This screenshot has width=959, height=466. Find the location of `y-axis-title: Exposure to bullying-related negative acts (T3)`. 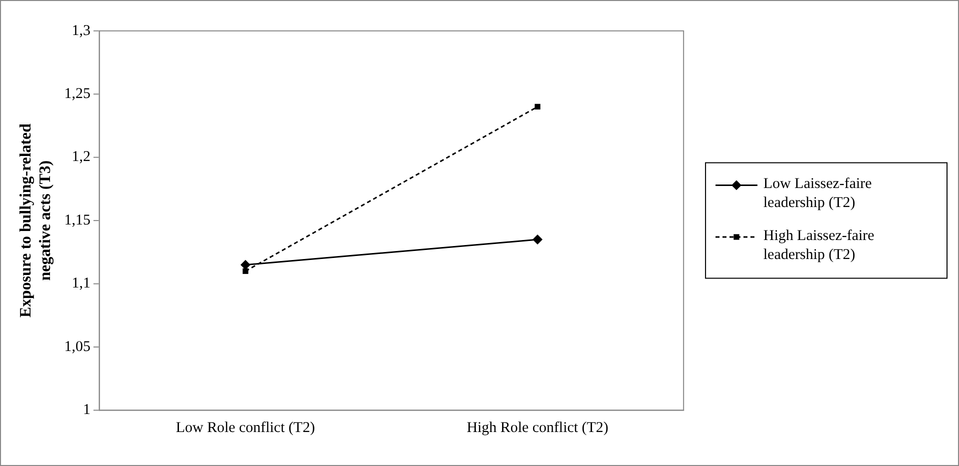

y-axis-title: Exposure to bullying-related negative acts (T3) is located at coordinates (36, 220).